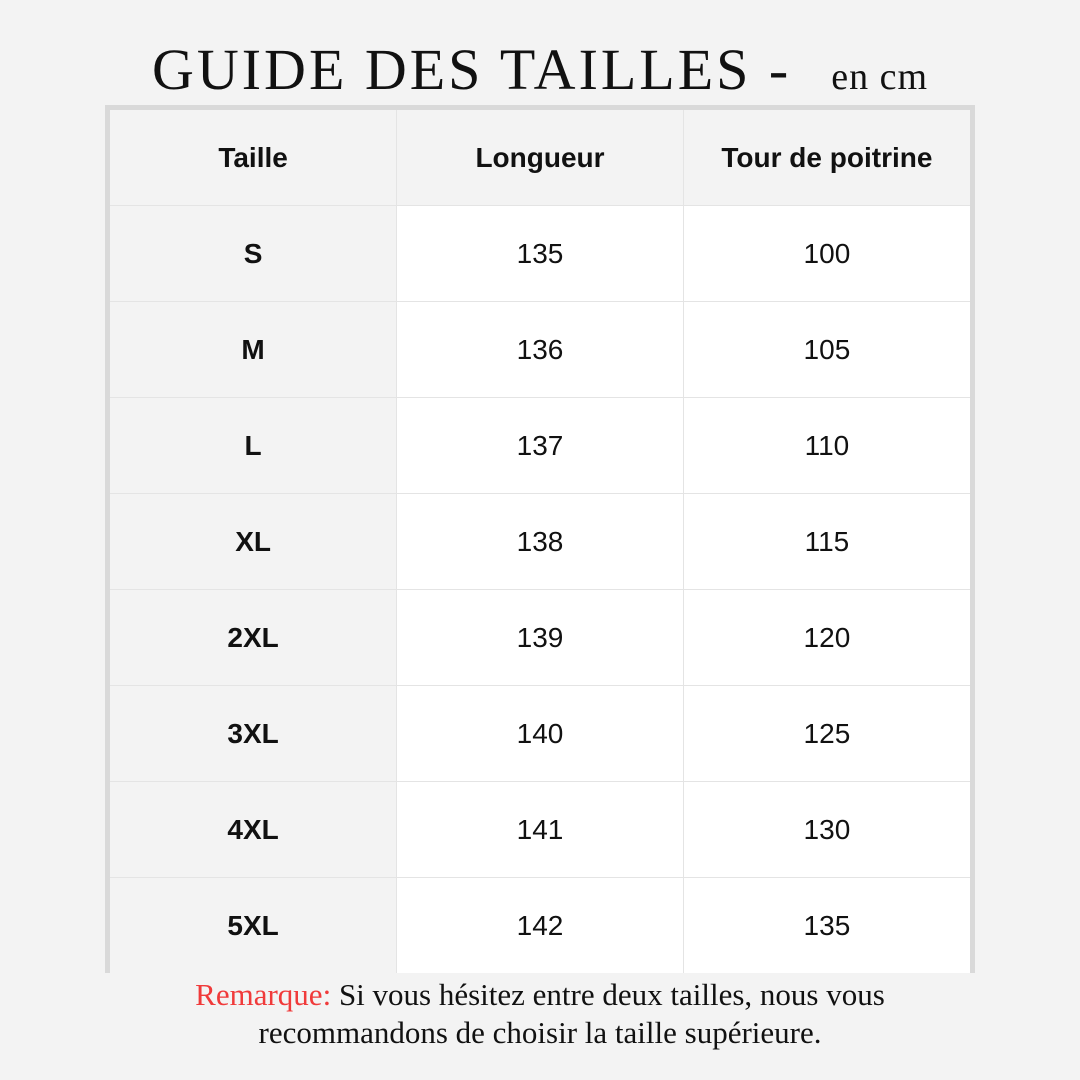 Image resolution: width=1080 pixels, height=1080 pixels. Describe the element at coordinates (826, 253) in the screenshot. I see `cell-chest: 100` at that location.